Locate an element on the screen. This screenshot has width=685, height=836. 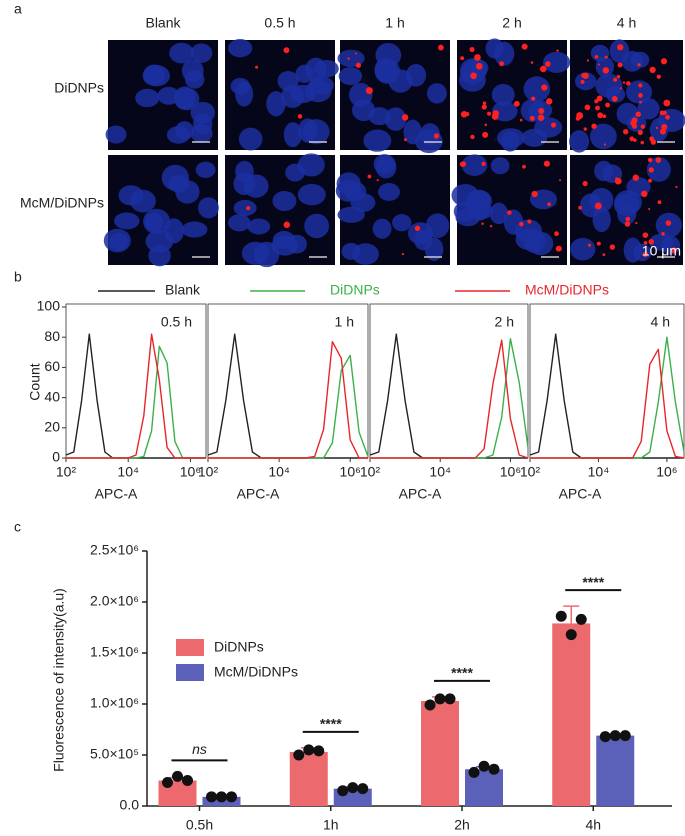
row-label: DiDNPs is located at coordinates (79, 88).